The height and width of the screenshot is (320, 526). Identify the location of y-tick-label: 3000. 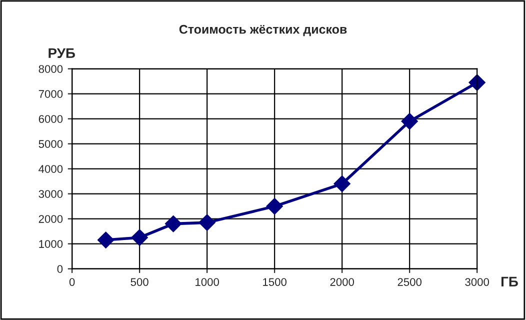
(50, 194).